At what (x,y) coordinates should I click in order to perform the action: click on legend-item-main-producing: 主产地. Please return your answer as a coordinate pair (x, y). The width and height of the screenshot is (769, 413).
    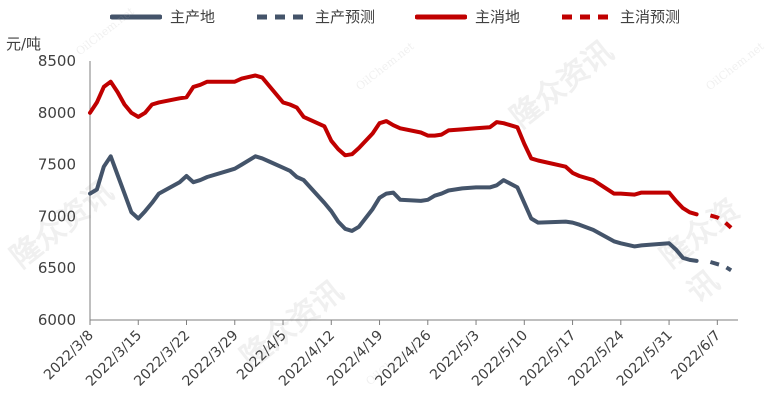
    Looking at the image, I should click on (162, 16).